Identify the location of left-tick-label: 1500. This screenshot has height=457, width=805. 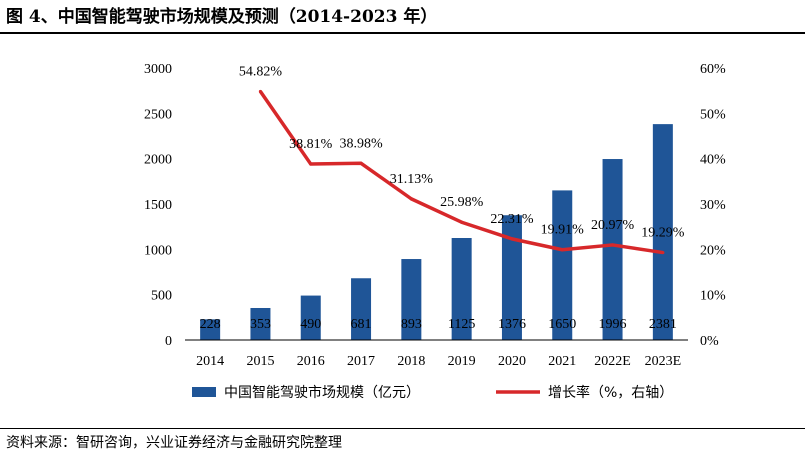
(158, 205).